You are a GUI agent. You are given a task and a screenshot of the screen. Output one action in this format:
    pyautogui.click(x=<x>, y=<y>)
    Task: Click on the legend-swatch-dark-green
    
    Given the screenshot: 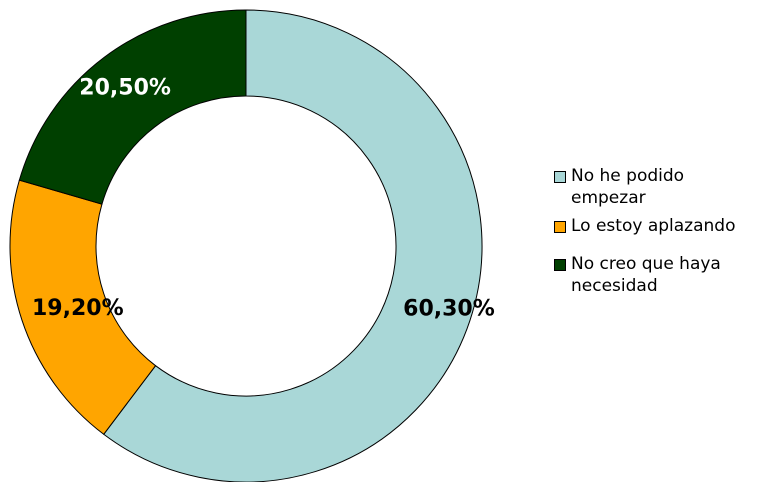 What is the action you would take?
    pyautogui.click(x=560, y=265)
    